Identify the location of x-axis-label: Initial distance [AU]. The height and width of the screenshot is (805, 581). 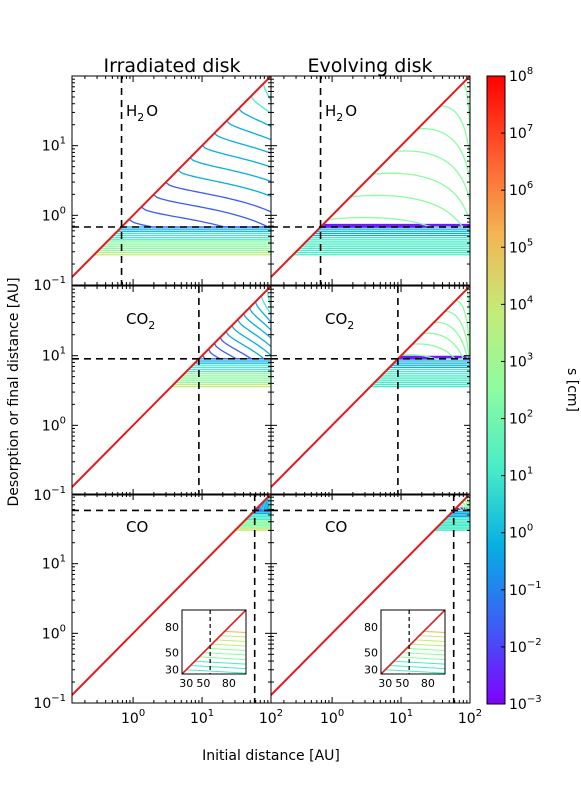
(271, 756).